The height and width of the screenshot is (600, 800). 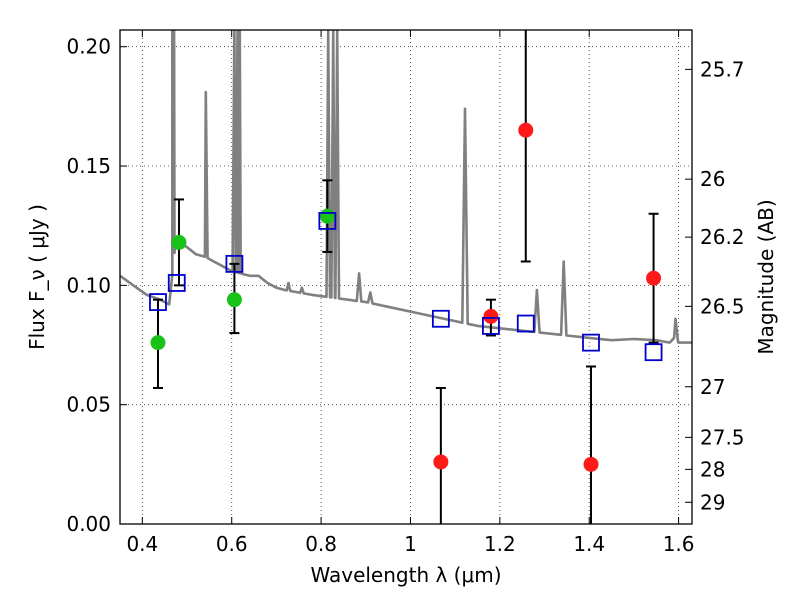 I want to click on magnitude-tick-label: 28, so click(x=712, y=469).